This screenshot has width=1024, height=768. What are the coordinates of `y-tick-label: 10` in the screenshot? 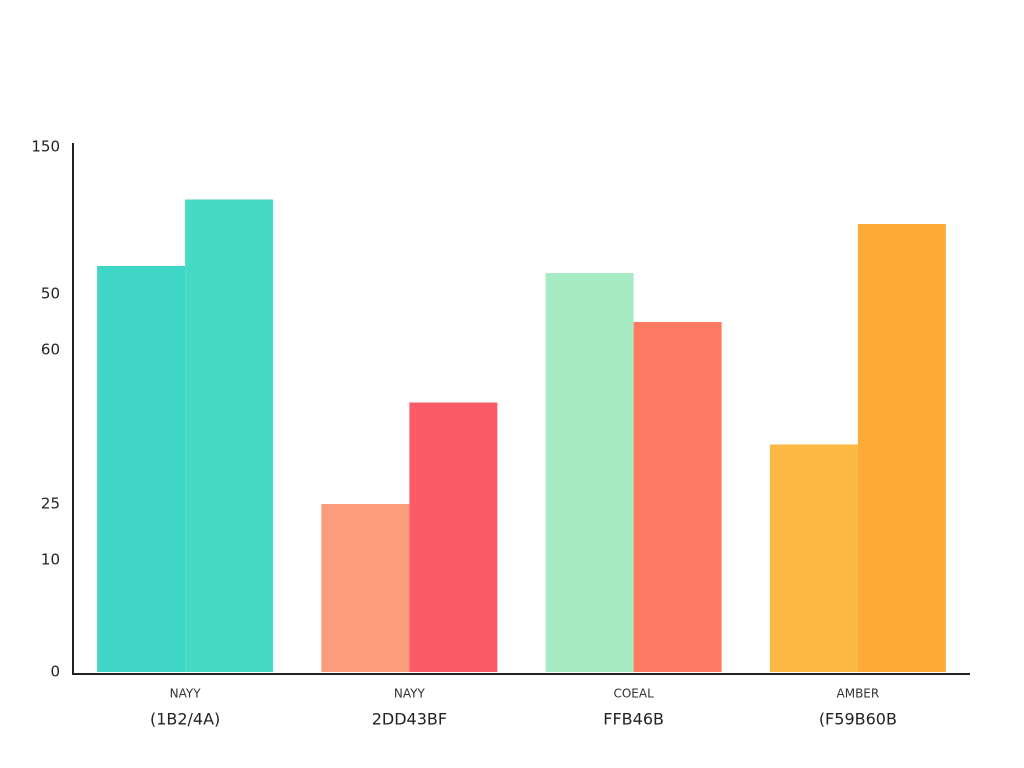 It's located at (50, 560).